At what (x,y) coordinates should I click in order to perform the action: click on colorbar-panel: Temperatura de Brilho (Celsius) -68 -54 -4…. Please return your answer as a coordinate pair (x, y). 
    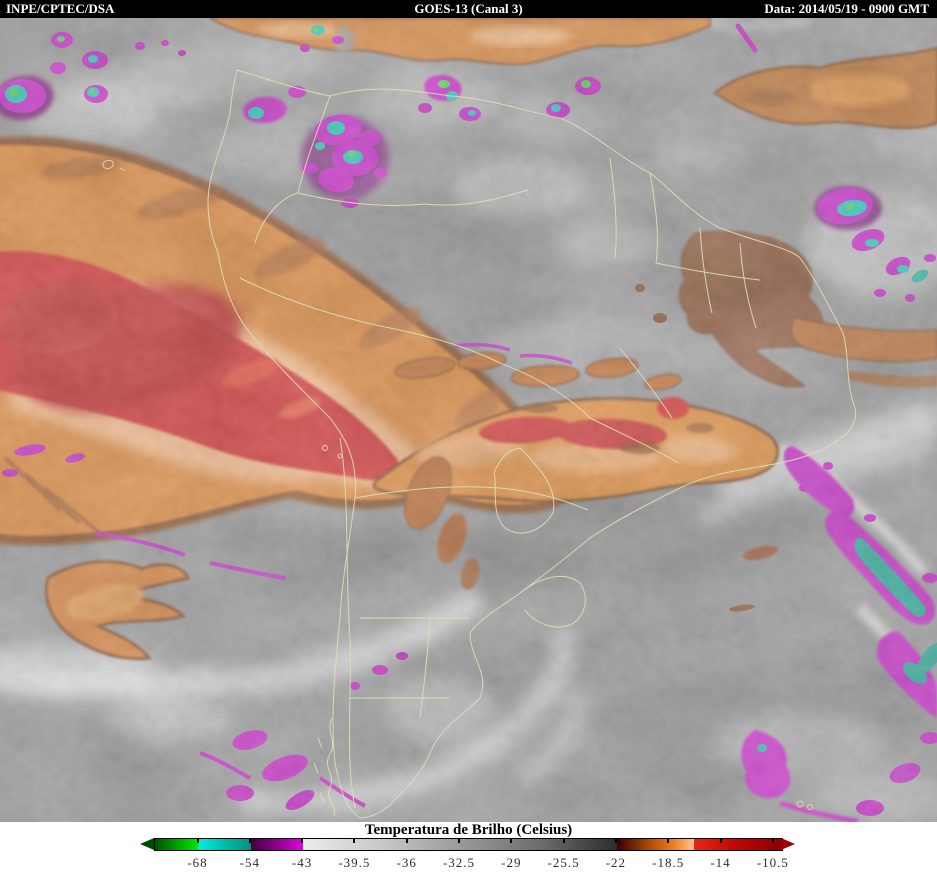
    Looking at the image, I should click on (468, 849).